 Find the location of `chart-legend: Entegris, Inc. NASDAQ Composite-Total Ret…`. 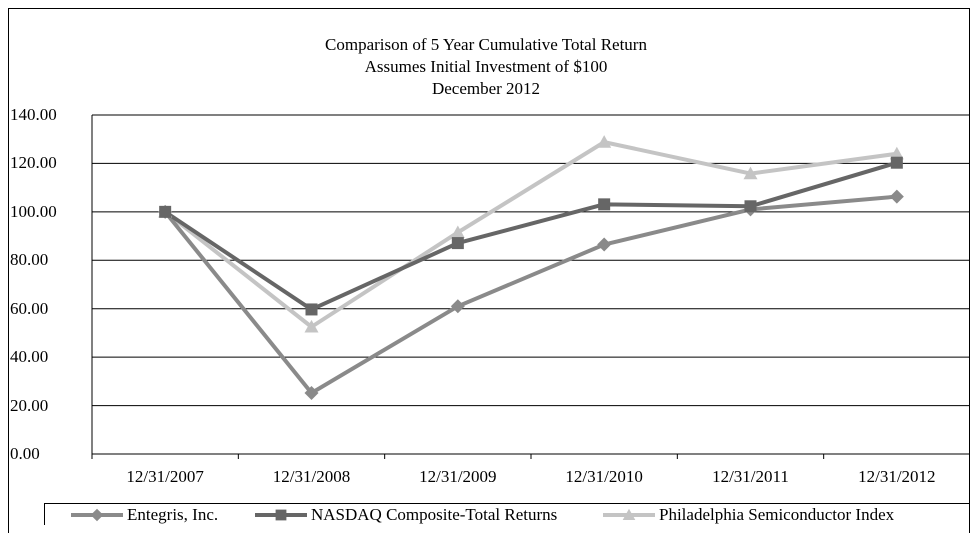

chart-legend: Entegris, Inc. NASDAQ Composite-Total Ret… is located at coordinates (507, 514).